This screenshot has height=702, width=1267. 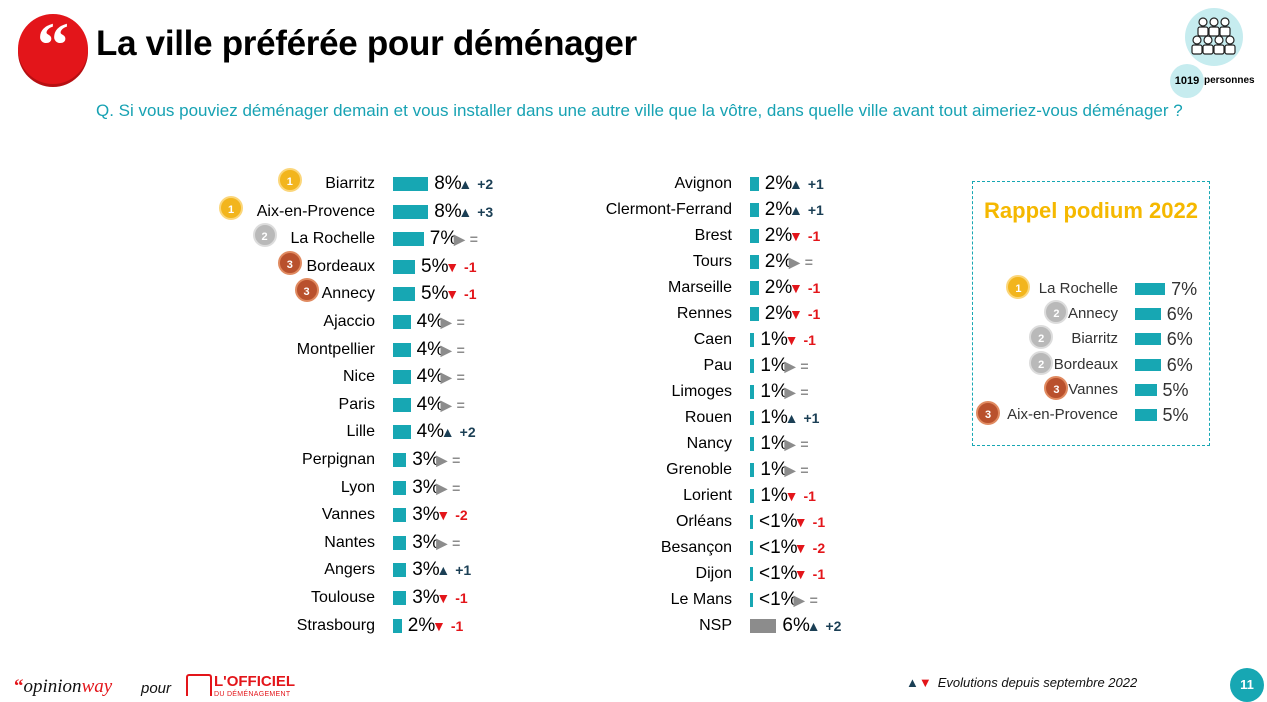 I want to click on category-label: Bordeaux, so click(x=1085, y=364).